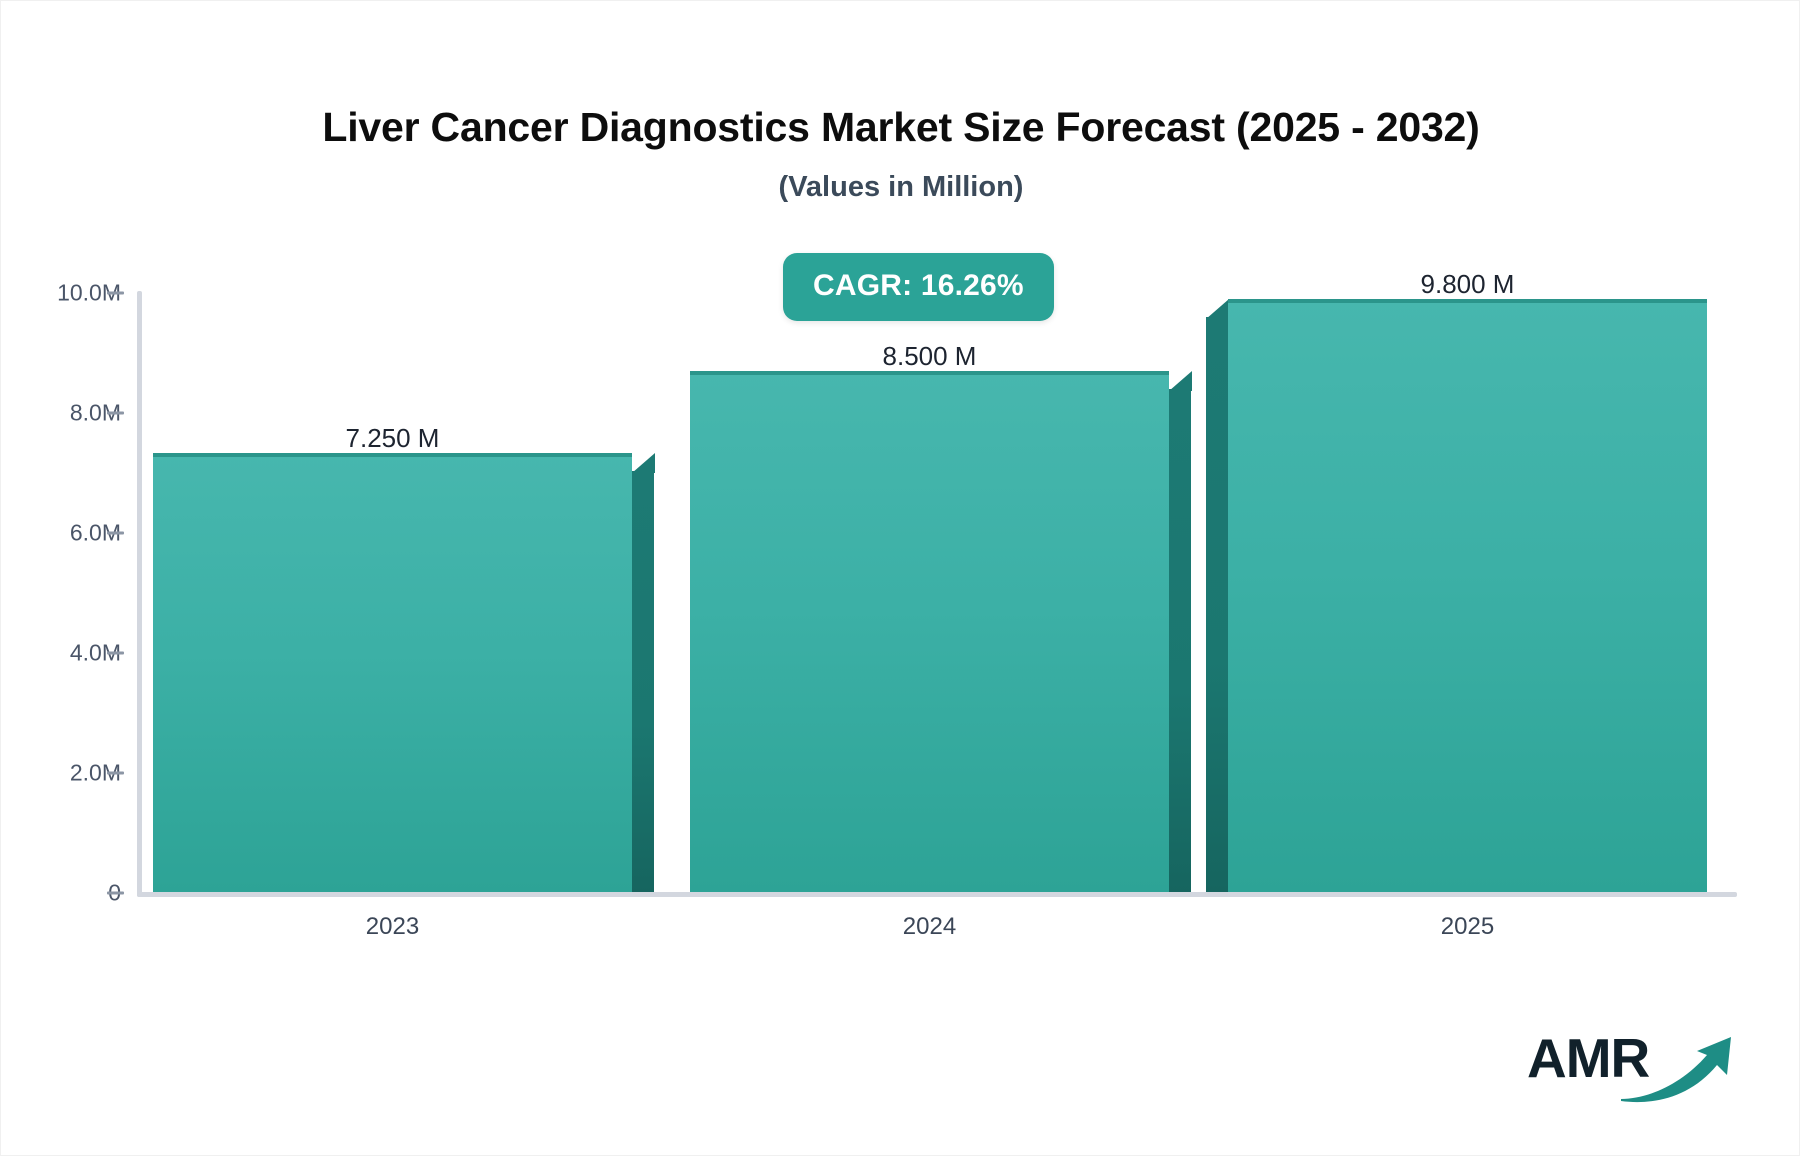  I want to click on y-axis-spine, so click(139, 594).